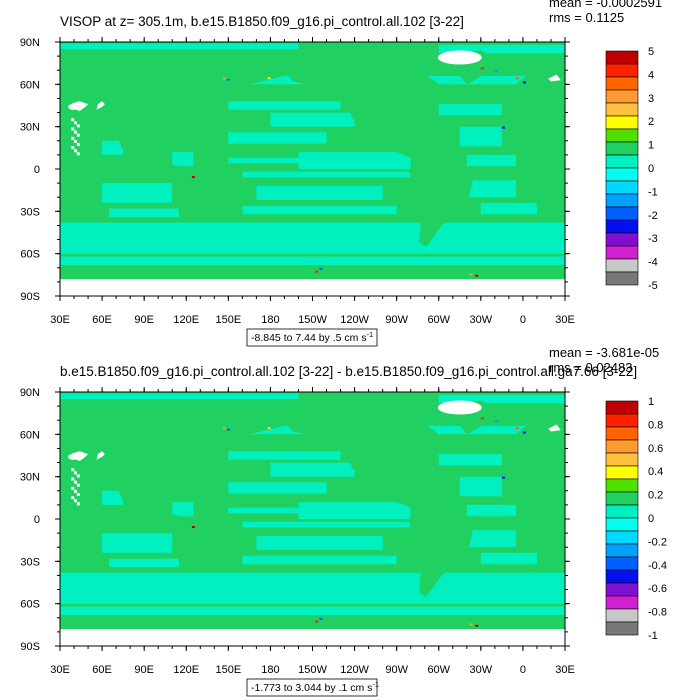 This screenshot has height=700, width=700. I want to click on colorbar-label: 0.6, so click(655, 449).